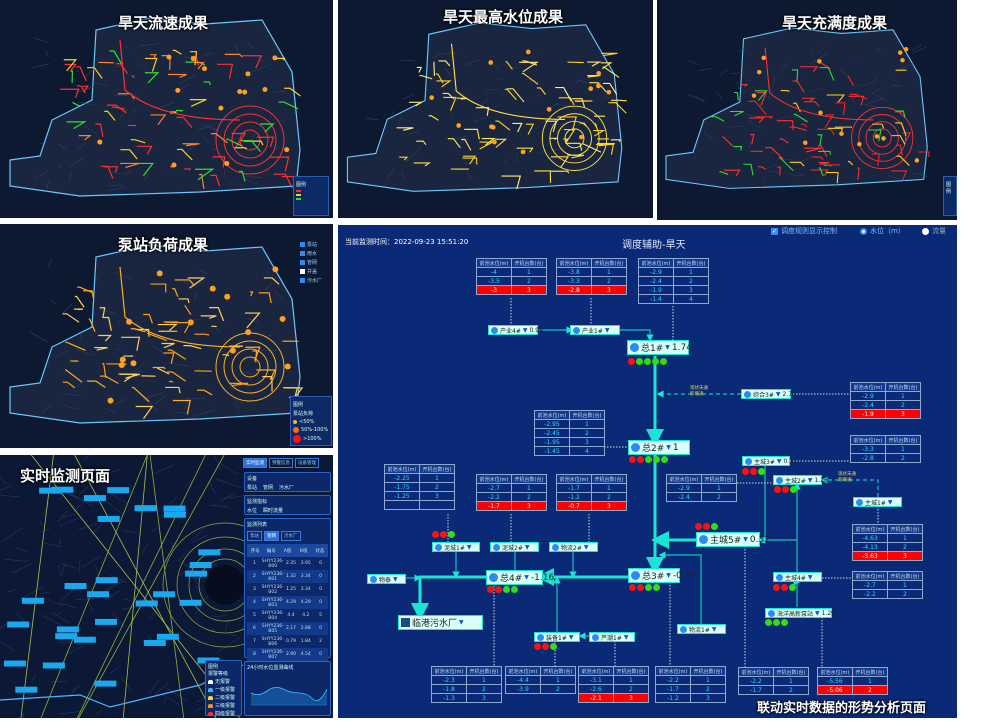 The height and width of the screenshot is (724, 1000). What do you see at coordinates (252, 511) in the screenshot?
I see `metric-option: 水位` at bounding box center [252, 511].